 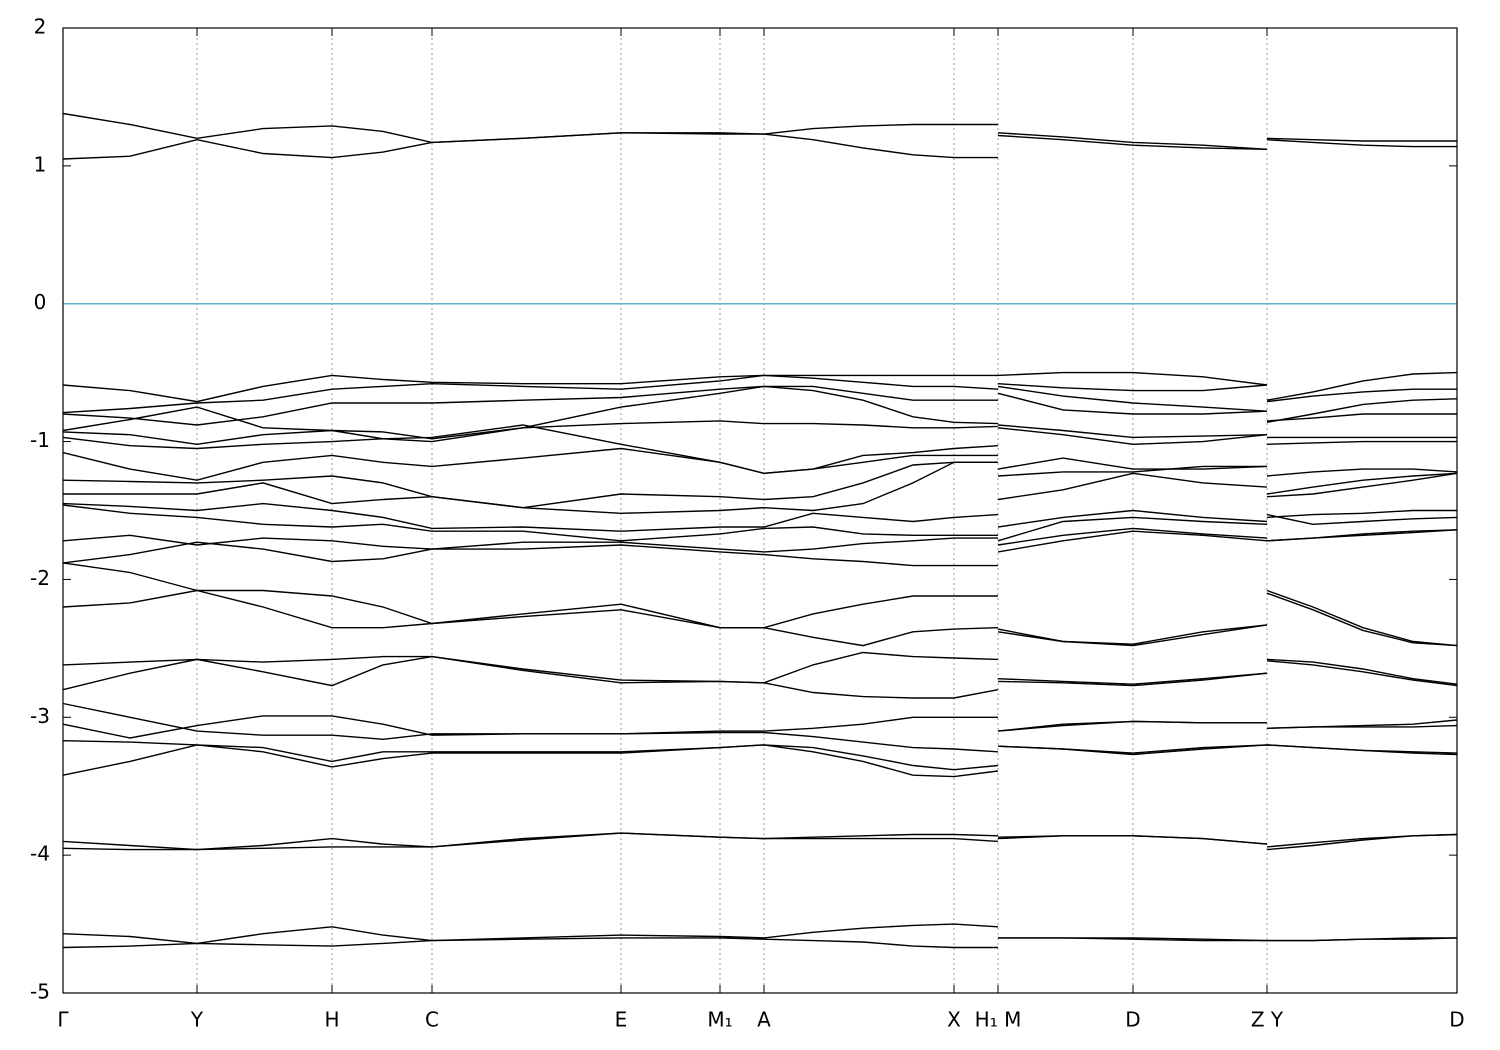 I want to click on x-tick-label: C, so click(x=432, y=1020).